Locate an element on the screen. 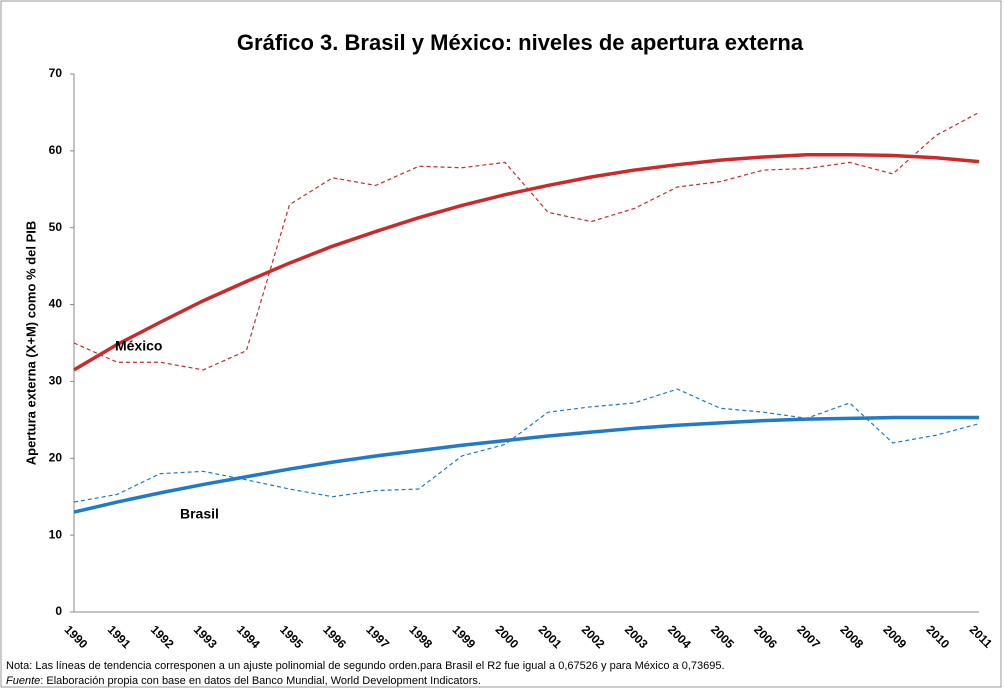  y-tick-label: 40 is located at coordinates (56, 304).